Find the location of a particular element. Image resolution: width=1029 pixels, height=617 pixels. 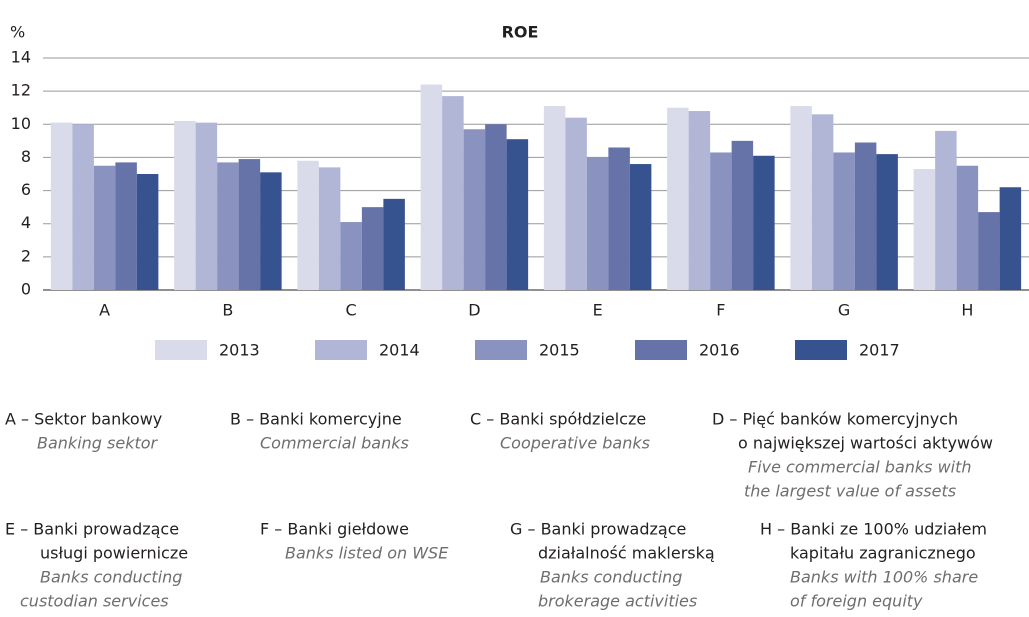

note-english: Banks with 100% share is located at coordinates (884, 577).